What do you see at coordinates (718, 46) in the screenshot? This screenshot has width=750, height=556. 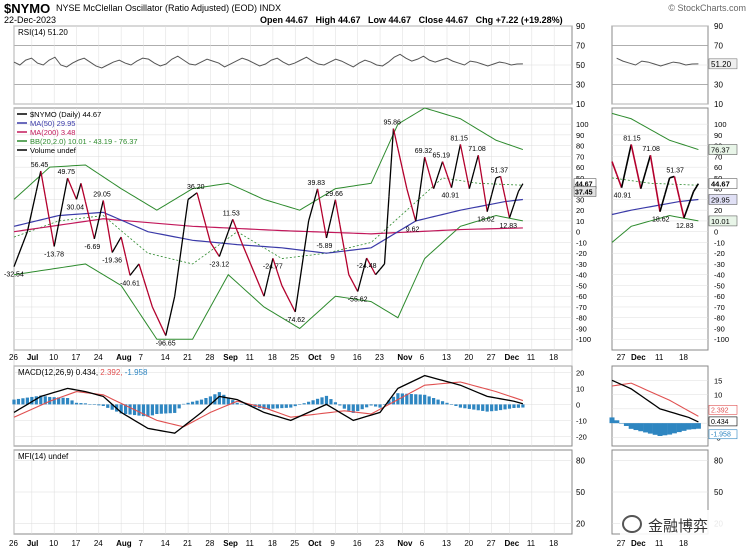 I see `rsi-zoom-tick-label: 70` at bounding box center [718, 46].